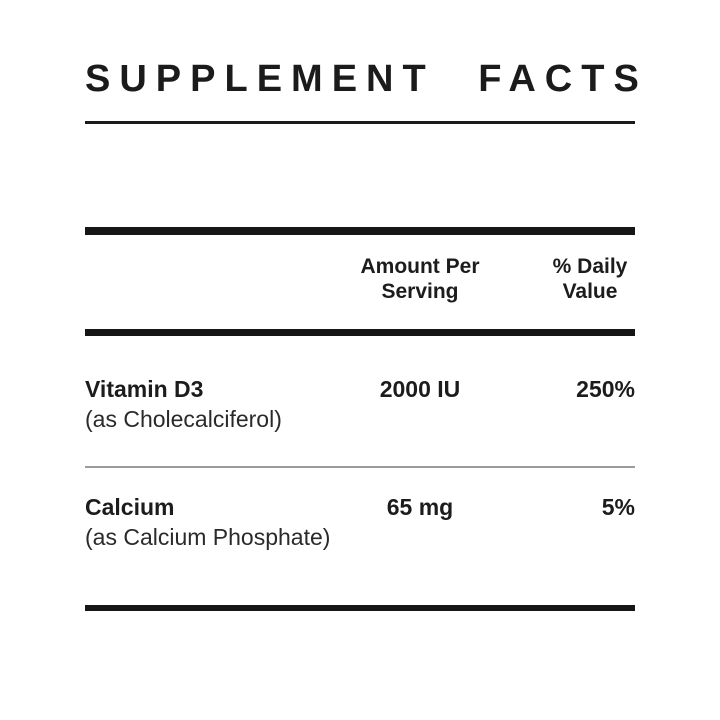  Describe the element at coordinates (360, 332) in the screenshot. I see `separator-bar-header-bottom` at that location.